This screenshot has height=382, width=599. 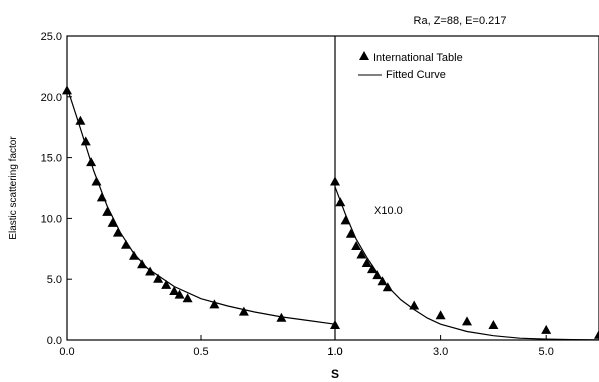 What do you see at coordinates (388, 211) in the screenshot?
I see `scale-annotation: X10.0` at bounding box center [388, 211].